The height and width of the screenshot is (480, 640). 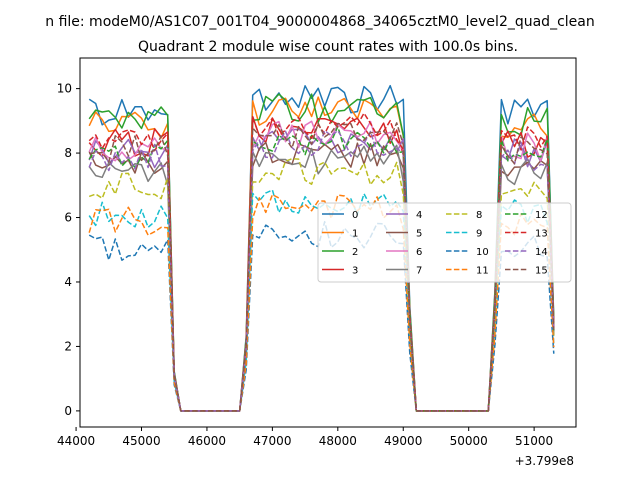 I want to click on x-tick-label: 44000, so click(x=76, y=441).